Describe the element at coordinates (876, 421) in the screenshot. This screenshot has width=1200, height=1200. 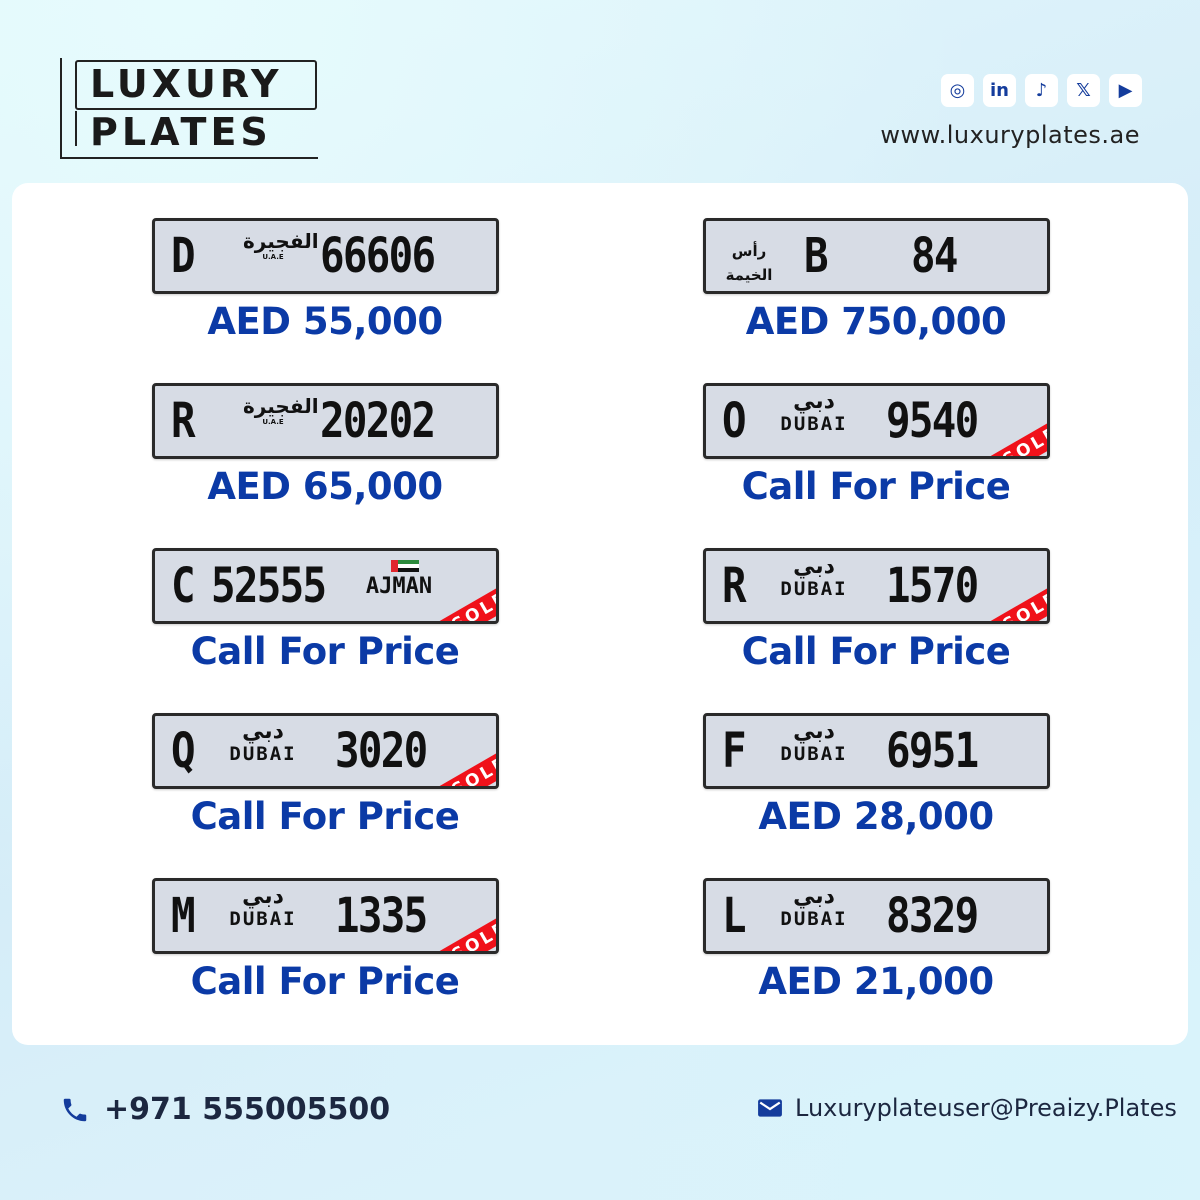
I see `plate-O9540: O دبي DUBAI 9540 SOLD` at that location.